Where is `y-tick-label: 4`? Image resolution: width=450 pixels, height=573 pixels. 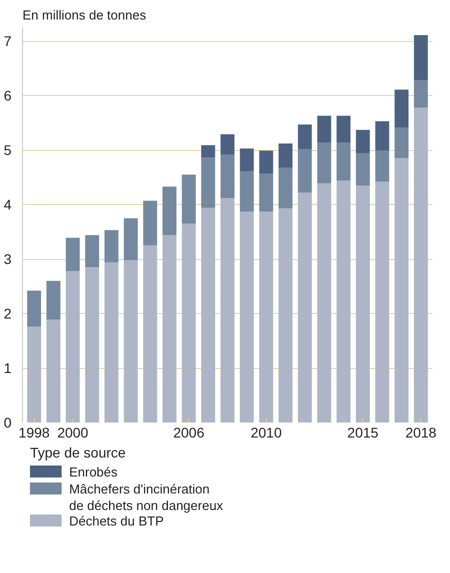 y-tick-label: 4 is located at coordinates (8, 204).